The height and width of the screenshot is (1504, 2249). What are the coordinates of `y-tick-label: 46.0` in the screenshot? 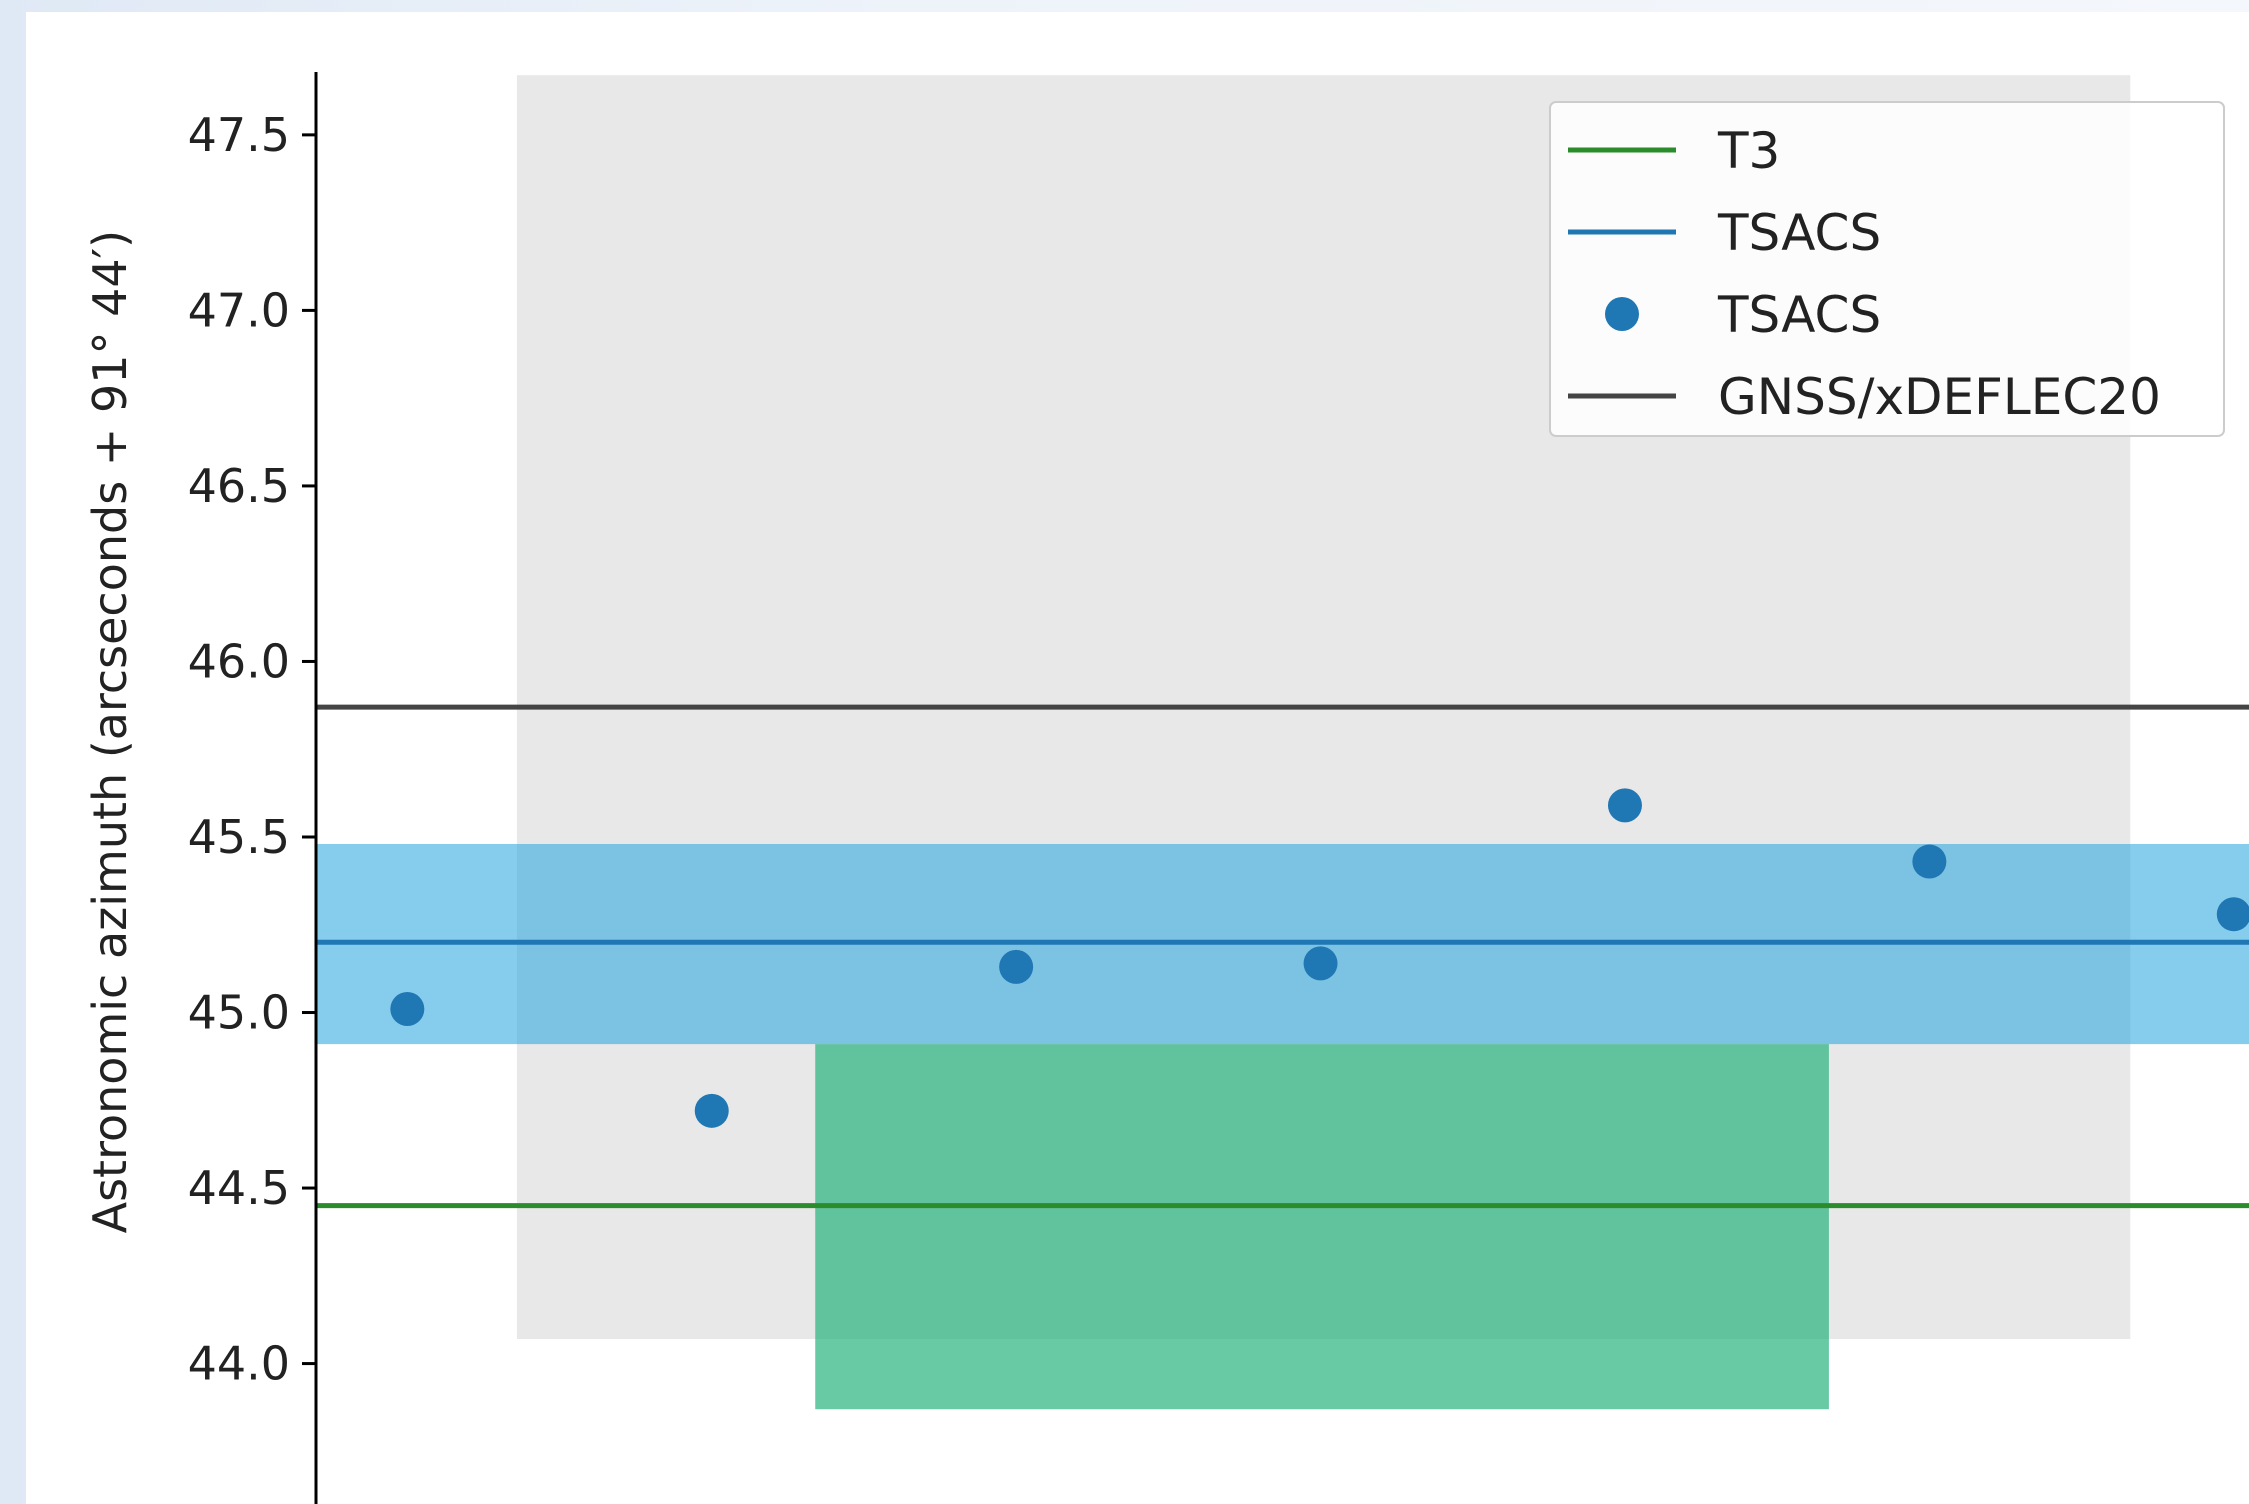 It's located at (239, 661).